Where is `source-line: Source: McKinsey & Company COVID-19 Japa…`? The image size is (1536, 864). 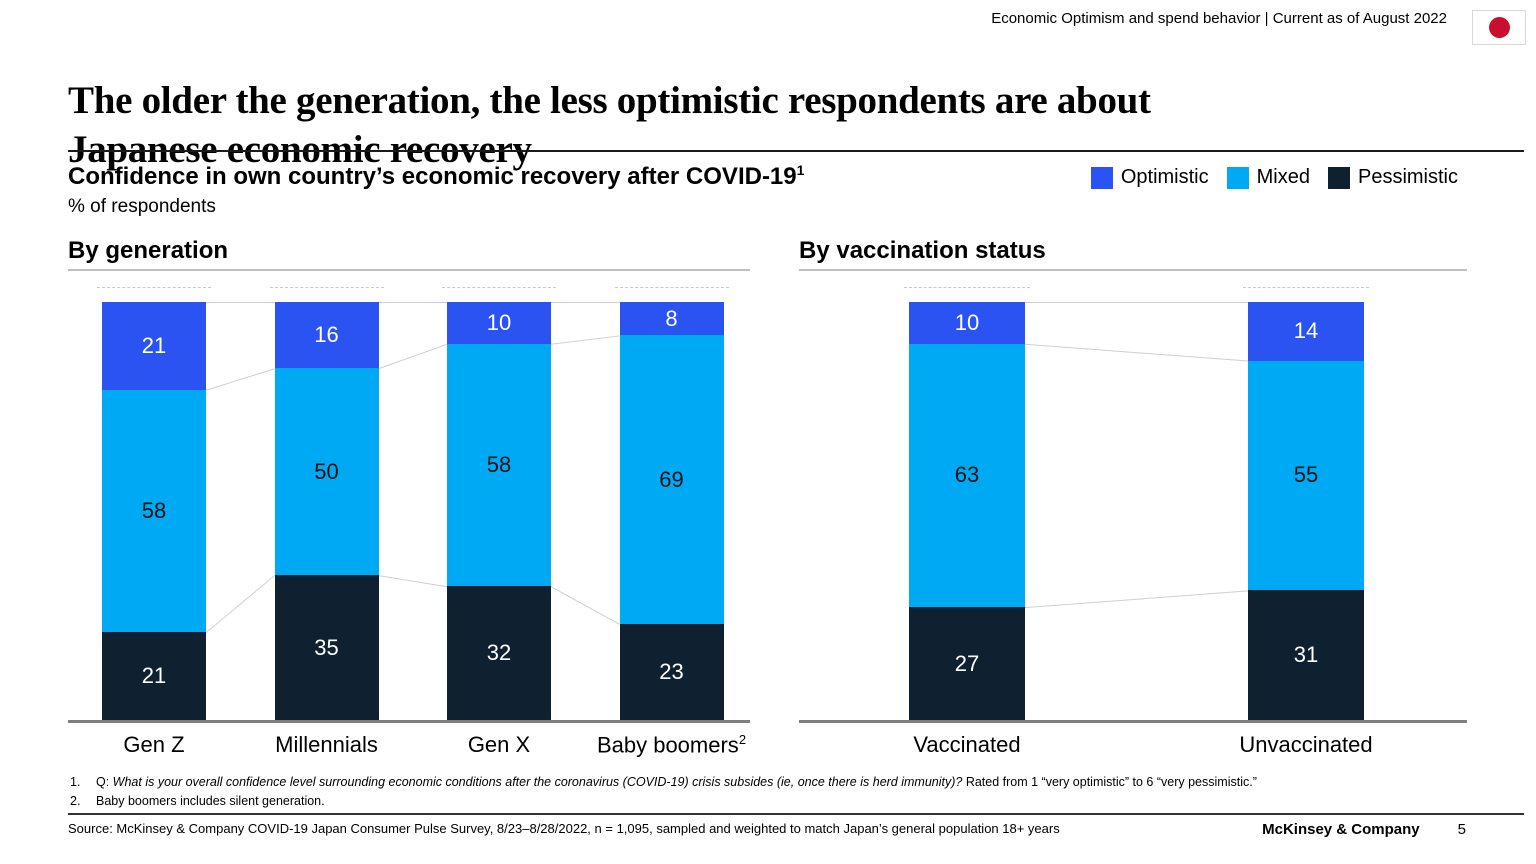 source-line: Source: McKinsey & Company COVID-19 Japa… is located at coordinates (564, 828).